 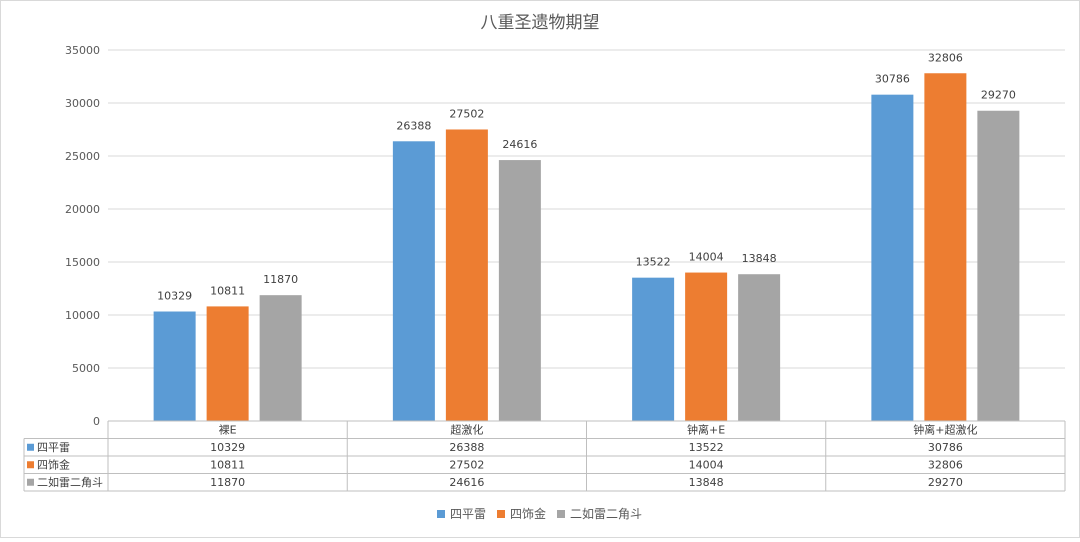 What do you see at coordinates (528, 513) in the screenshot?
I see `legend-label: 四饰金` at bounding box center [528, 513].